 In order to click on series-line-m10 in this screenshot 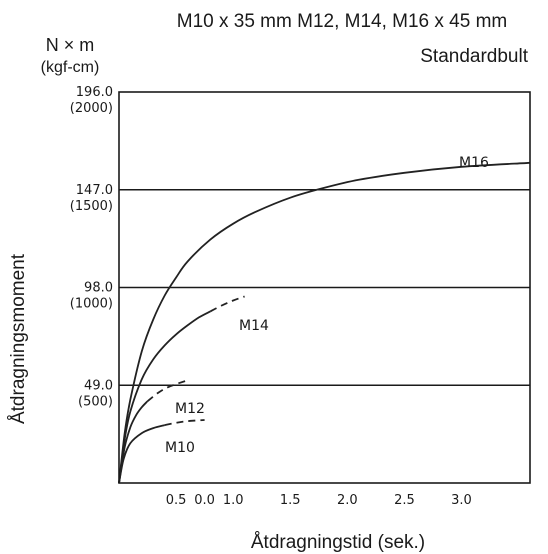, I will do `click(141, 454)`.